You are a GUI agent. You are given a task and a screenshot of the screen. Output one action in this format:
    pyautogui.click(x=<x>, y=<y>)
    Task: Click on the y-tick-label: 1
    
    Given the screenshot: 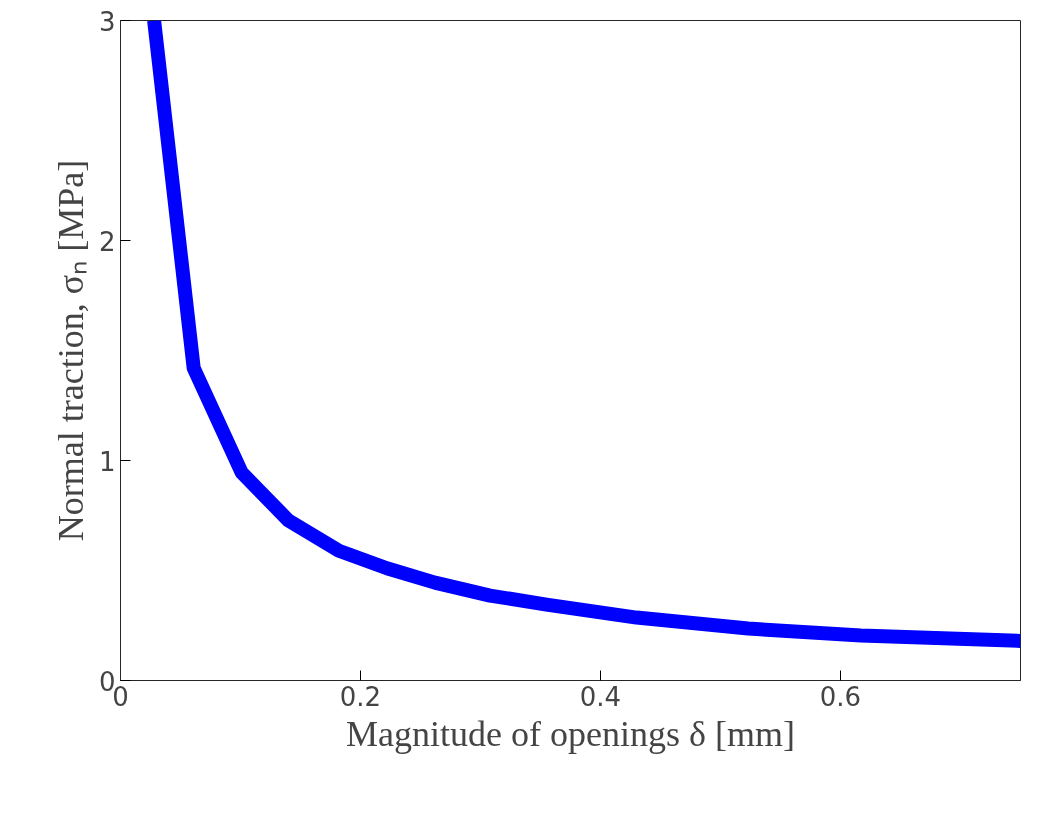 What is the action you would take?
    pyautogui.click(x=107, y=461)
    